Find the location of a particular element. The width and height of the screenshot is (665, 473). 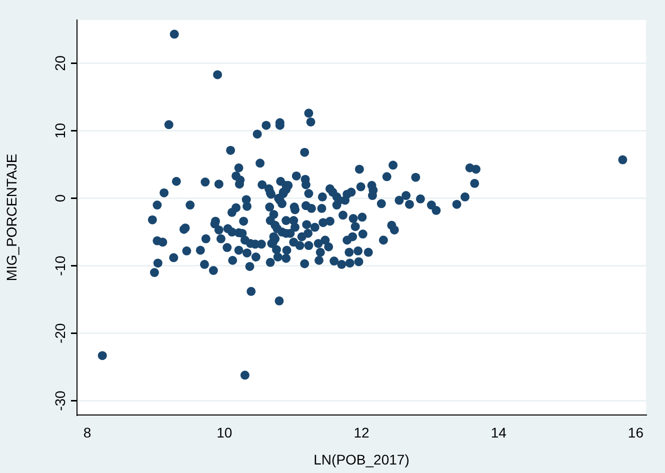

x-tick-label: 16 is located at coordinates (636, 432).